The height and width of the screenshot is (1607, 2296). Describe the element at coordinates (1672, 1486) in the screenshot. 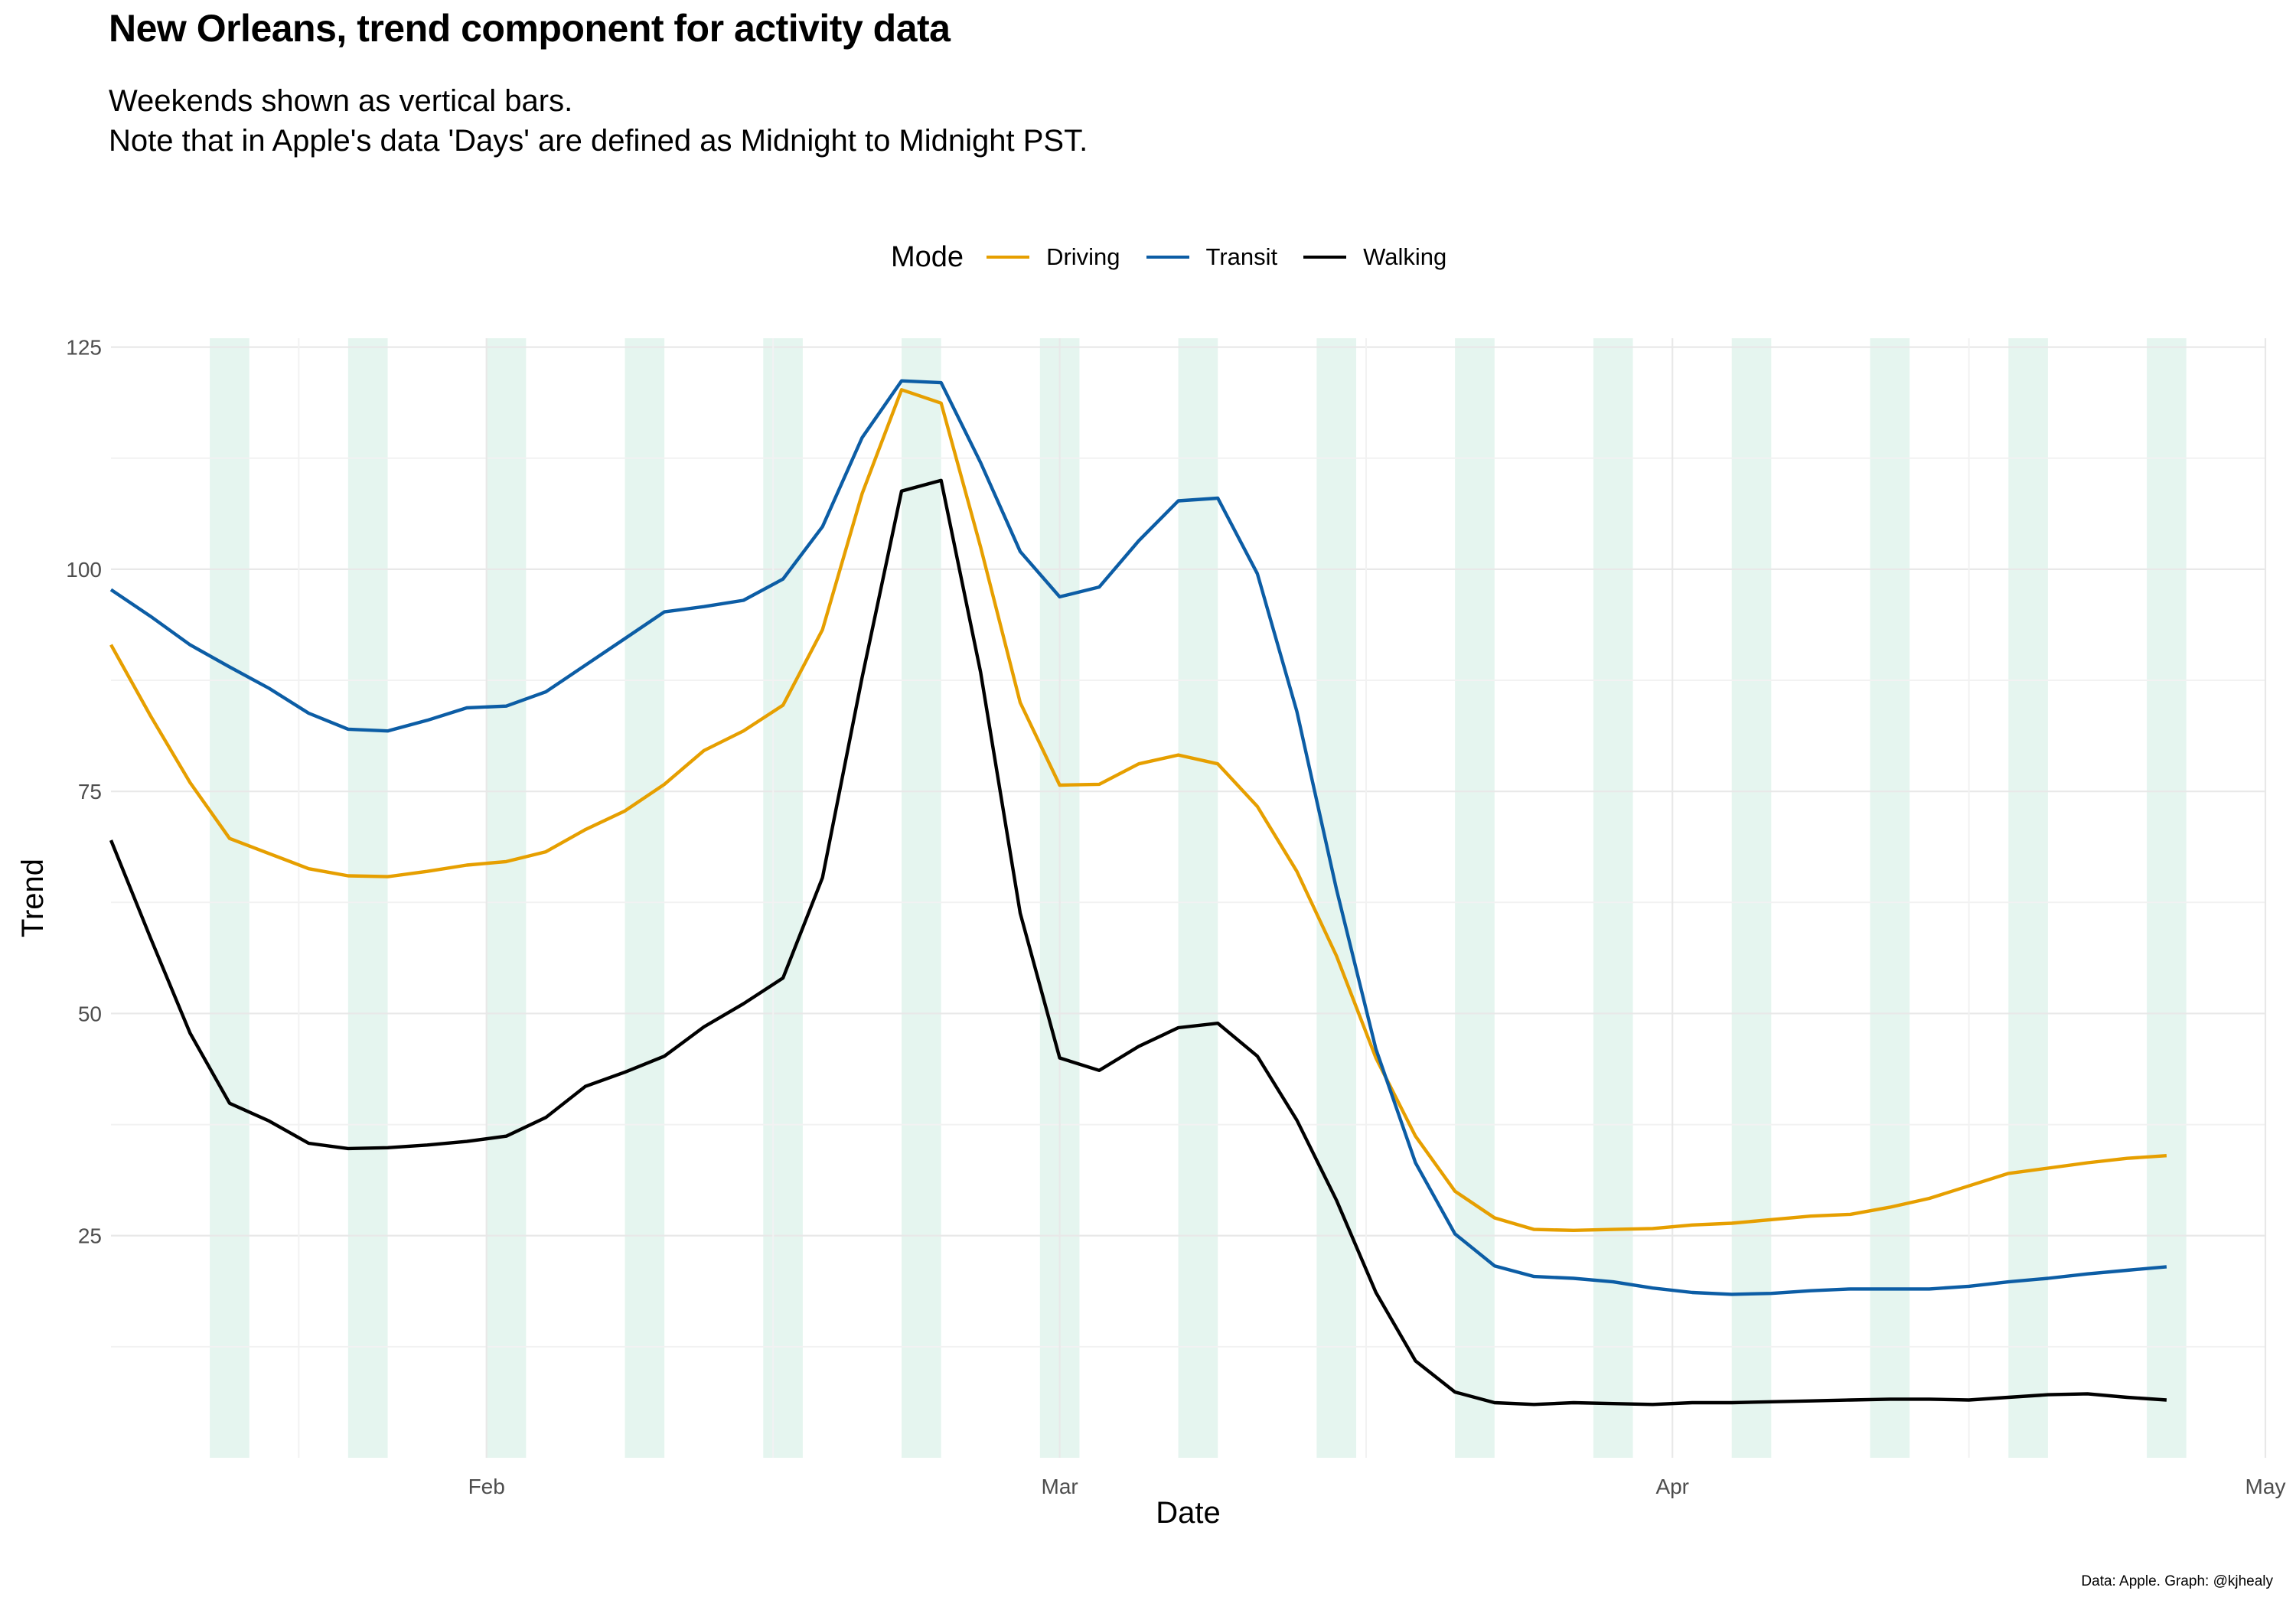

I see `x-tick-label-apr: Apr` at that location.